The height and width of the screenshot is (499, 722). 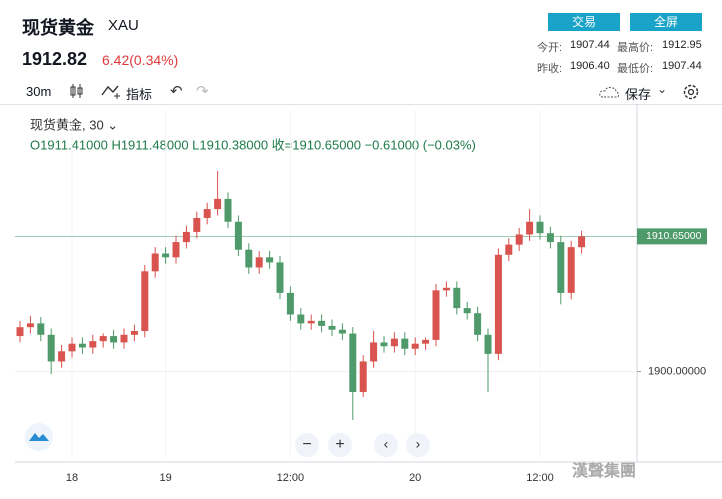 I want to click on zoom-in-button, so click(x=340, y=445).